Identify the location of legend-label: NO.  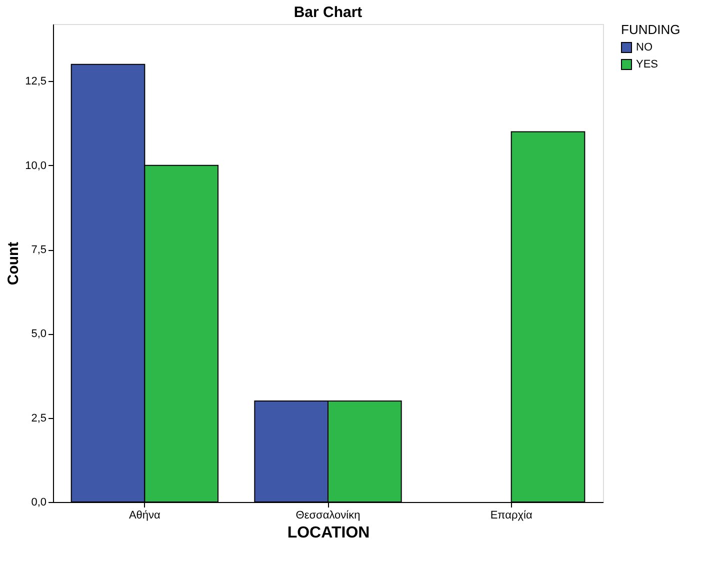
(644, 48).